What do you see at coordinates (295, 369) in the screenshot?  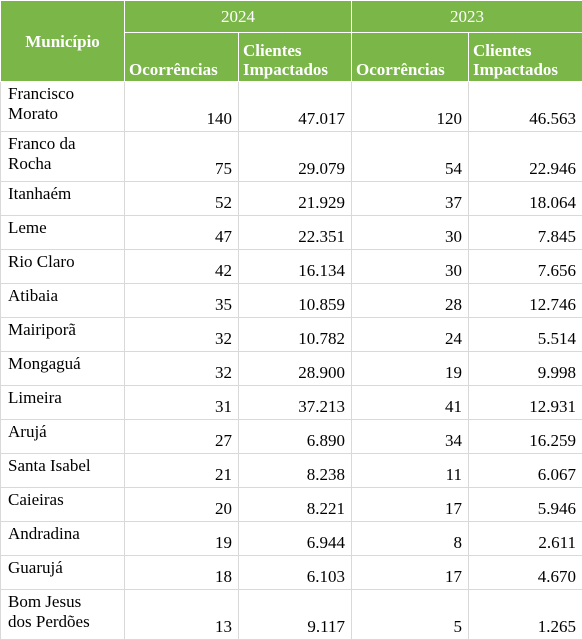 I see `number-cell: 28.900` at bounding box center [295, 369].